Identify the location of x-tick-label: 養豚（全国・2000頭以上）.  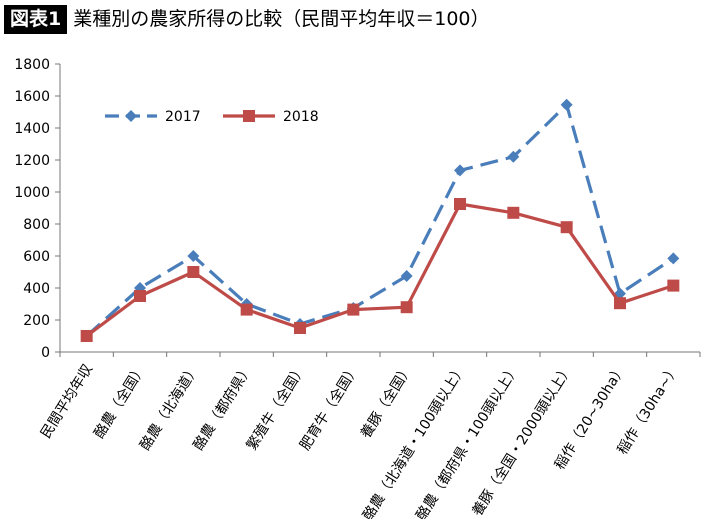
(522, 440).